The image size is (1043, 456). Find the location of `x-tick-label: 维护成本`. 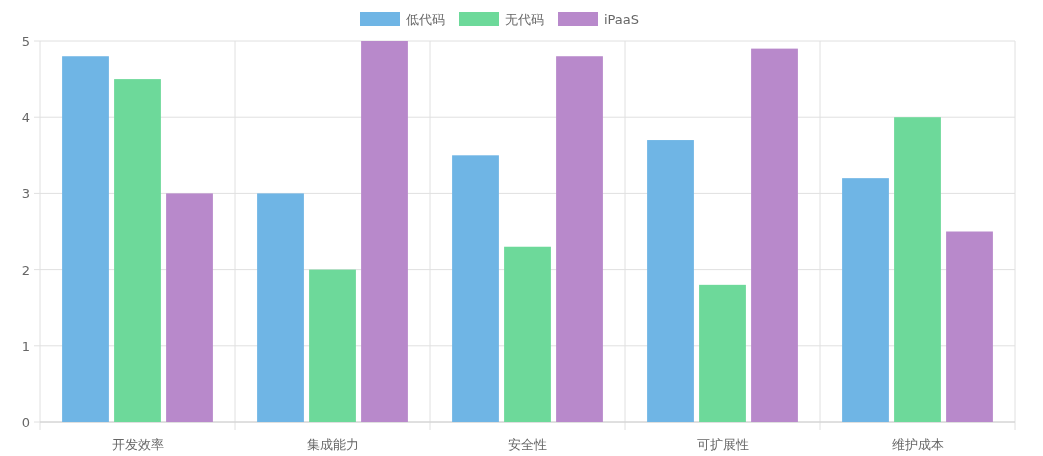

x-tick-label: 维护成本 is located at coordinates (917, 444).